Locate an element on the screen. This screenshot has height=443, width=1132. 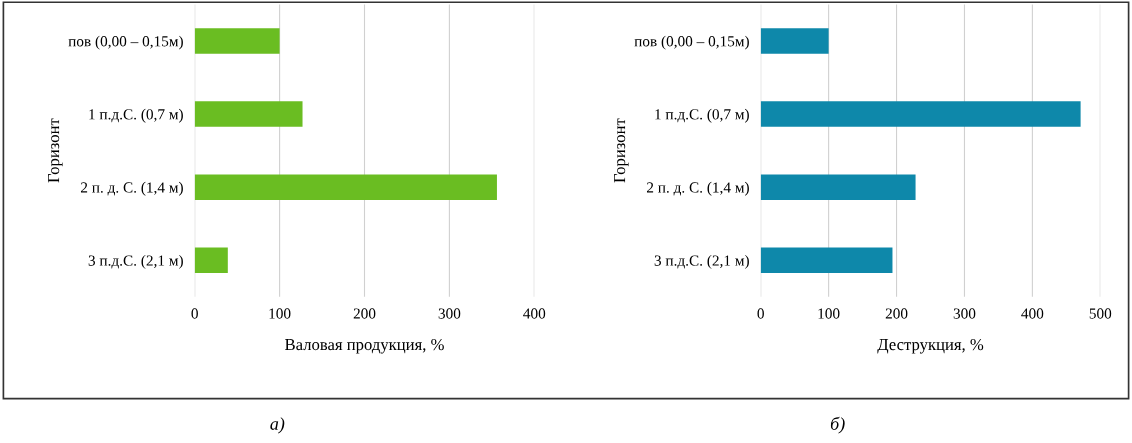
x-axis-title: Деструкция, % is located at coordinates (930, 346).